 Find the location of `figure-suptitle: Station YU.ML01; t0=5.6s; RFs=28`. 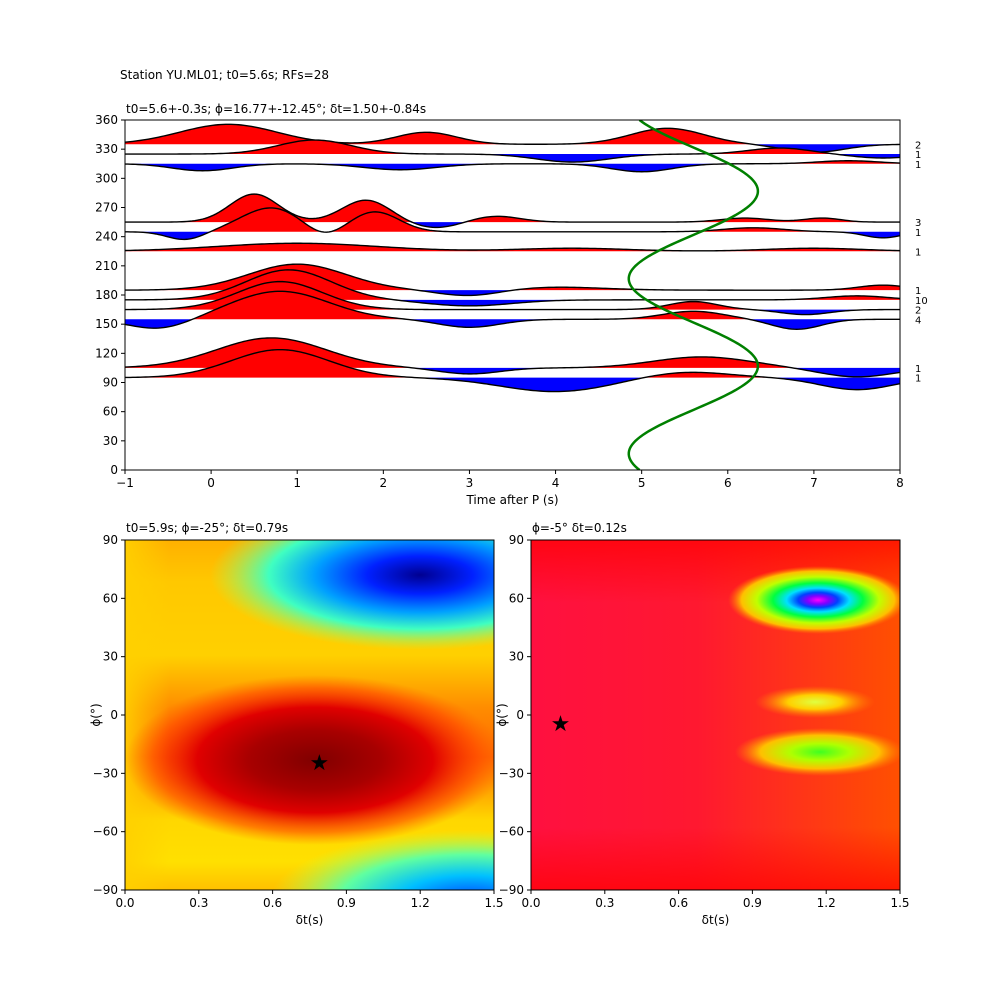

figure-suptitle: Station YU.ML01; t0=5.6s; RFs=28 is located at coordinates (224, 75).